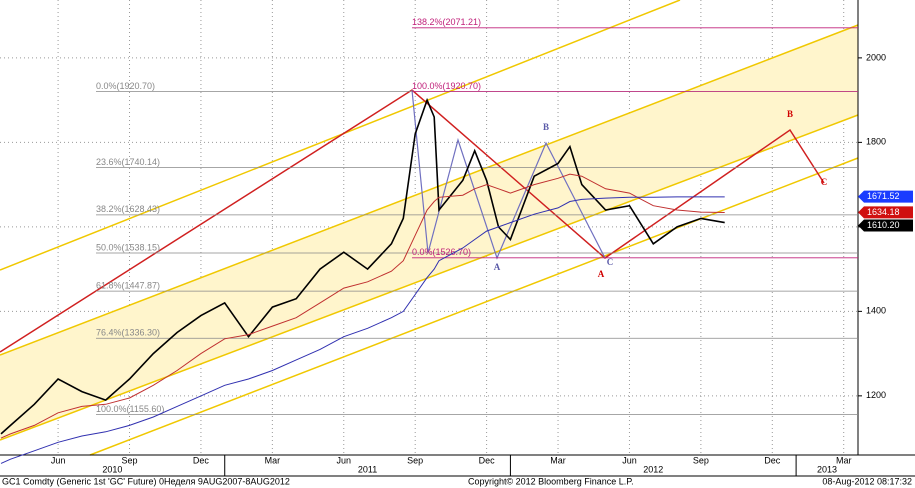 The height and width of the screenshot is (488, 915). I want to click on fib-label: 100.0%(1155.60), so click(130, 409).